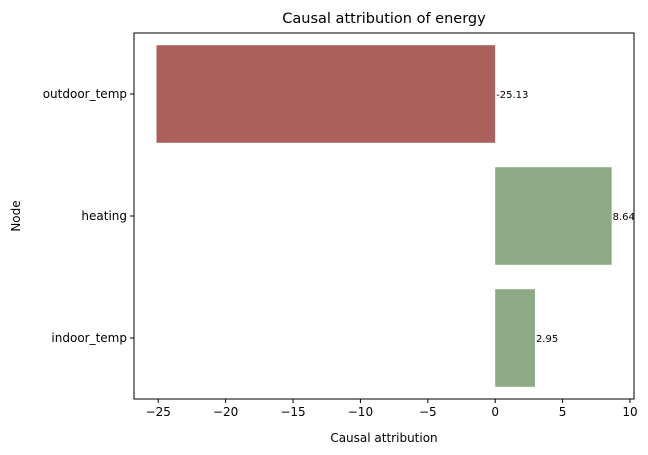 This screenshot has height=455, width=648. Describe the element at coordinates (225, 412) in the screenshot. I see `x-tick-label-1: −20` at that location.